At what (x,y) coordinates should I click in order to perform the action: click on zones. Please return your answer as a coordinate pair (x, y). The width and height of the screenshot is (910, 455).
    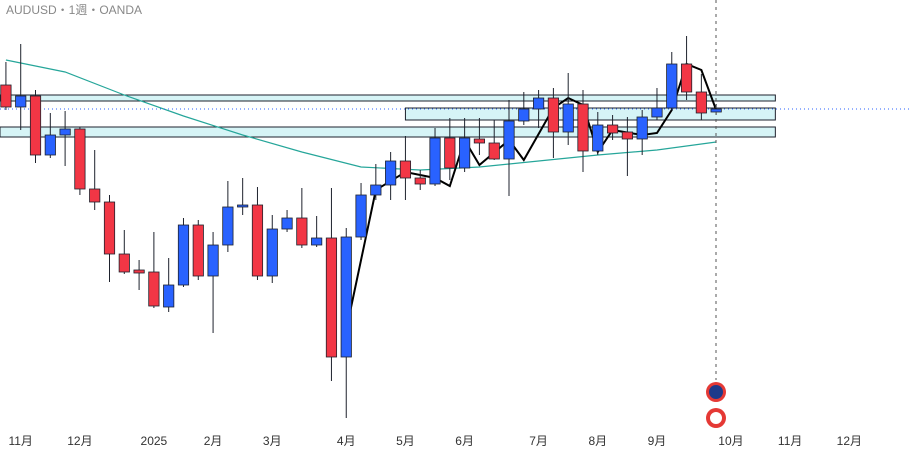
    Looking at the image, I should click on (388, 116).